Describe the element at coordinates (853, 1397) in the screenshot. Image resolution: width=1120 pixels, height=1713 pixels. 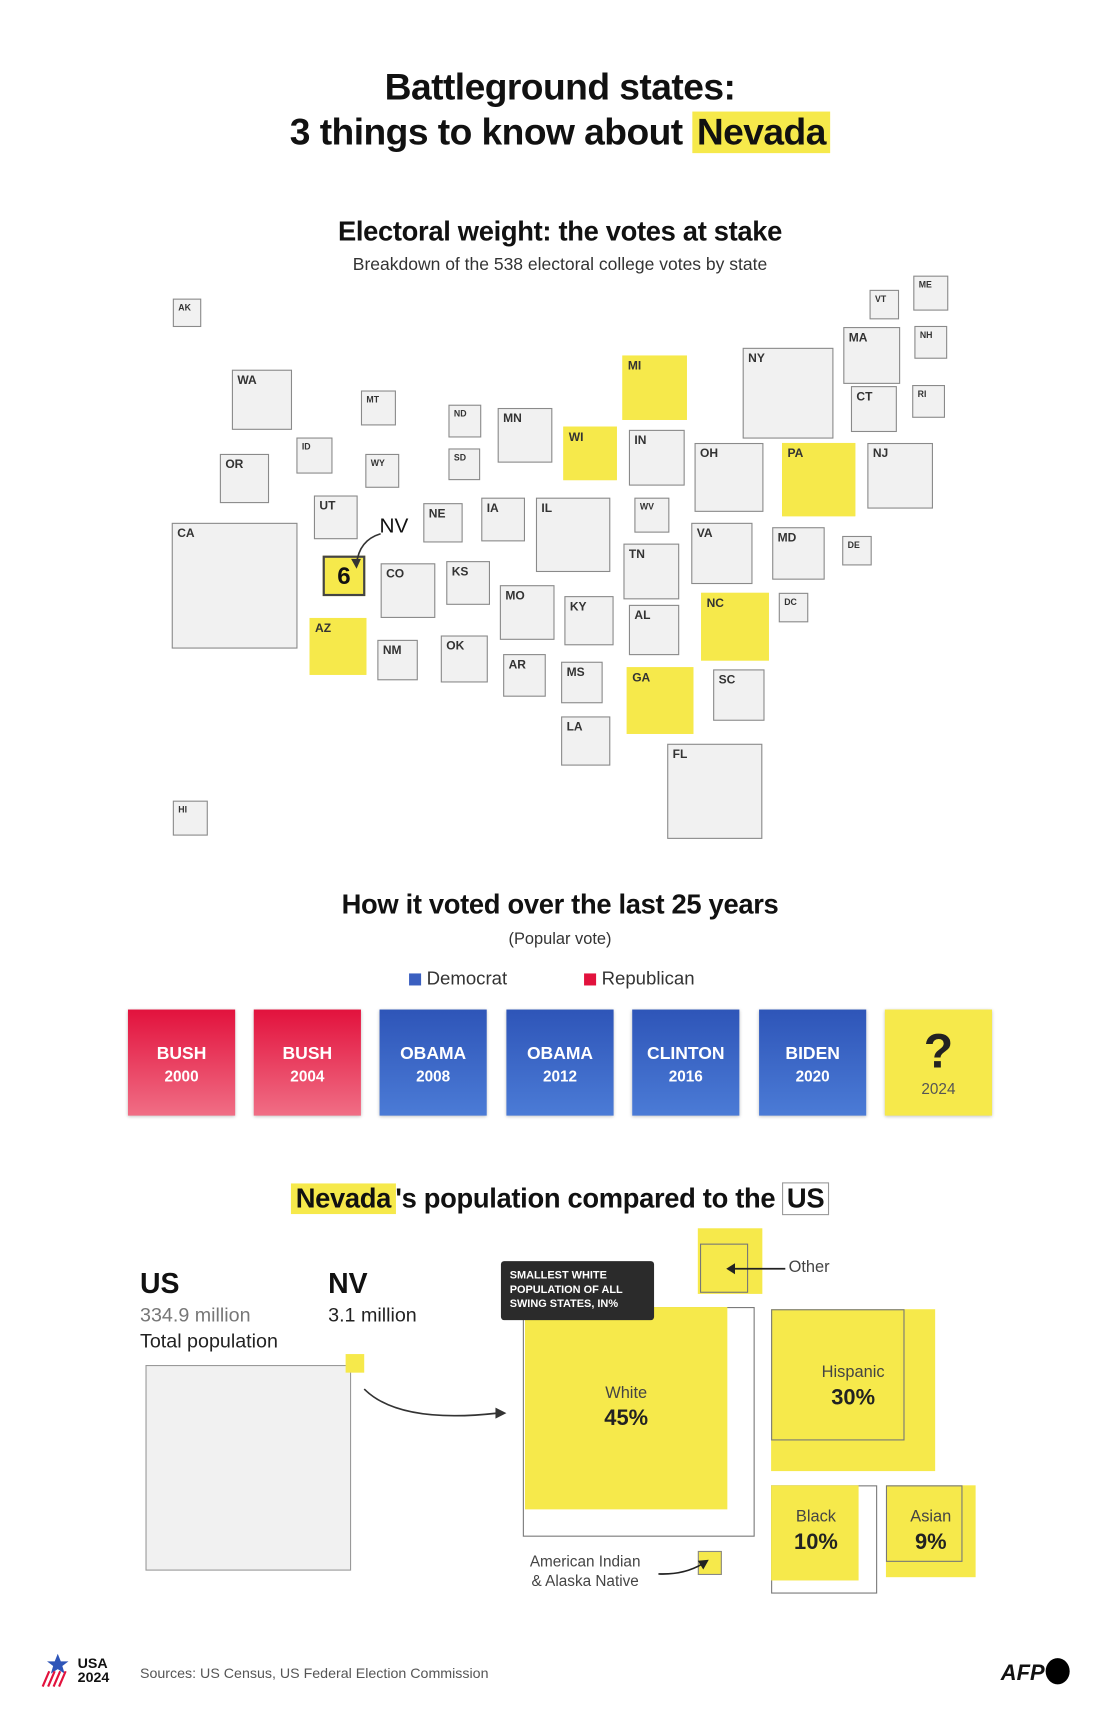
I see `group-value: 30%` at that location.